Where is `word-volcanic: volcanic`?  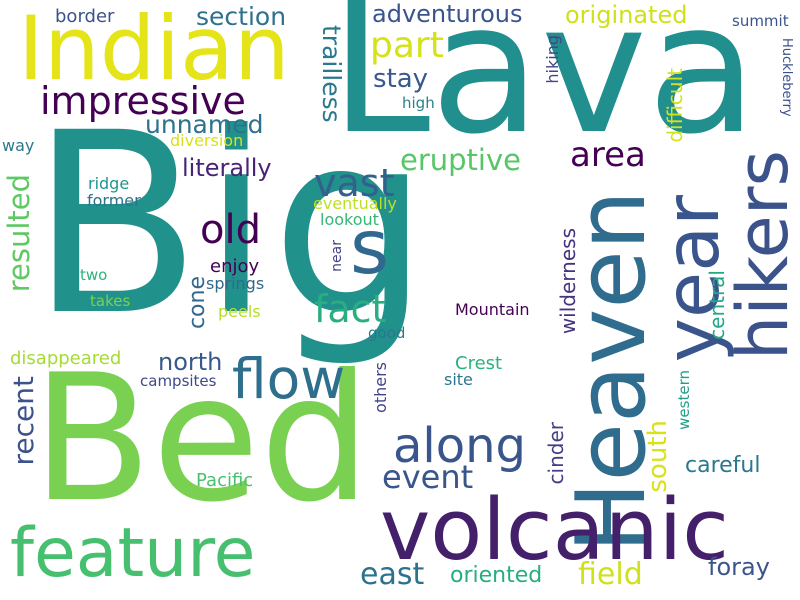 word-volcanic: volcanic is located at coordinates (554, 530).